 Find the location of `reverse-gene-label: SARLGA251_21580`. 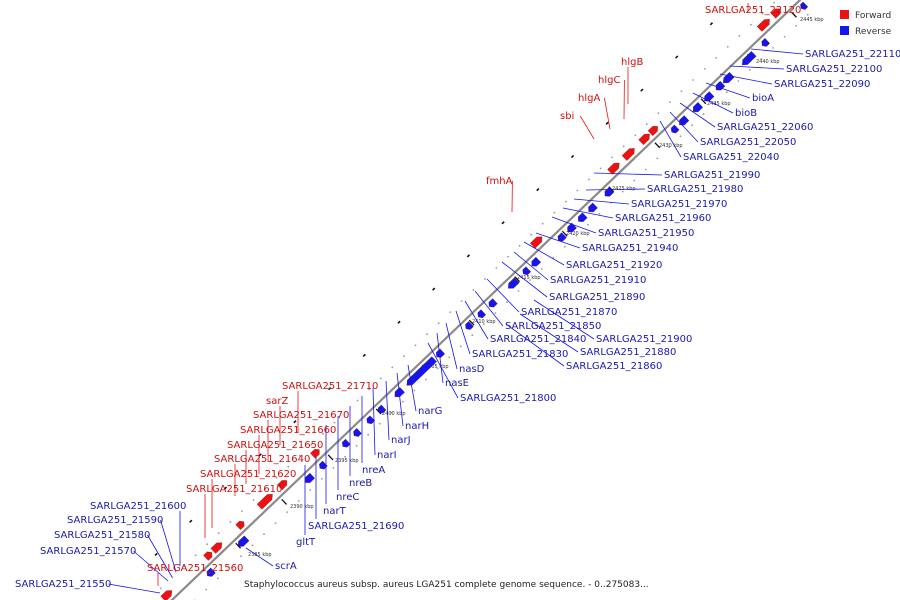

reverse-gene-label: SARLGA251_21580 is located at coordinates (102, 535).